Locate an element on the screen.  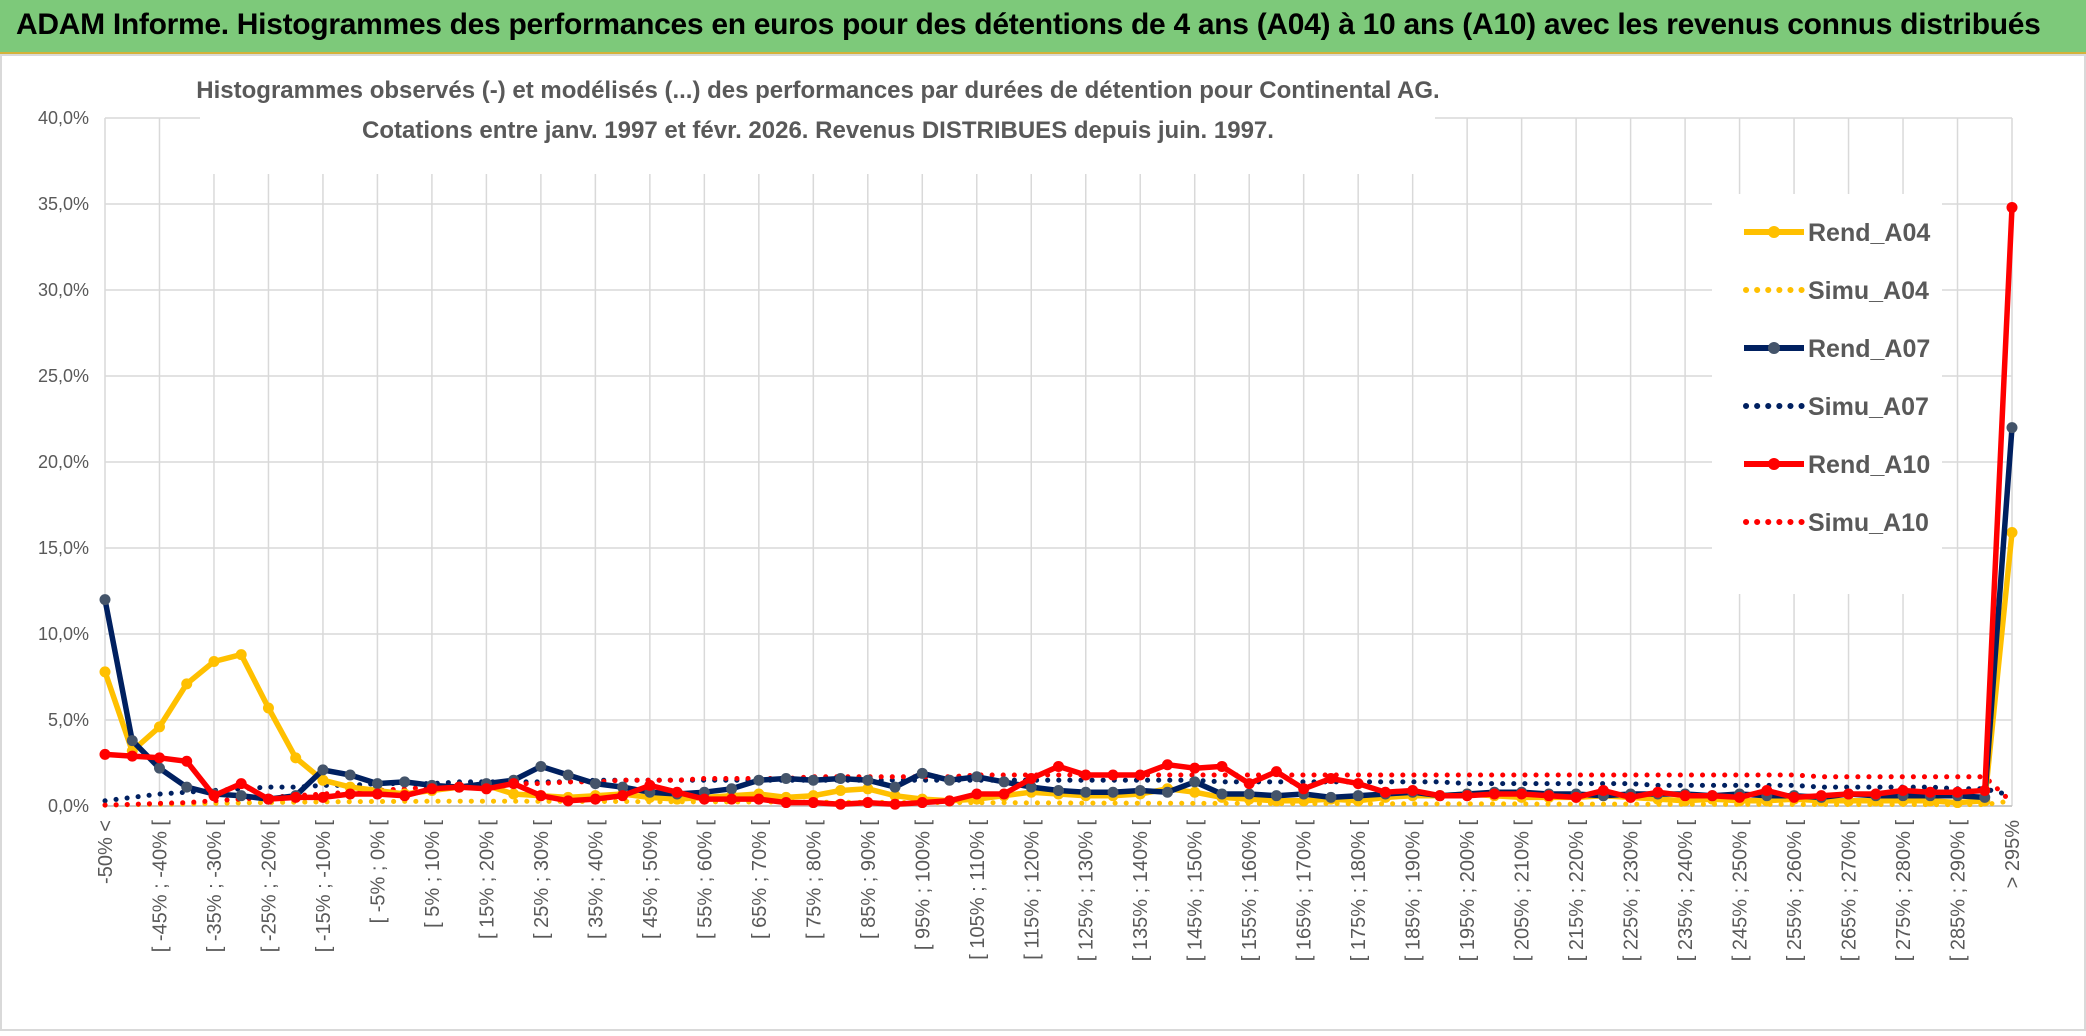
series-line-Simu_A07 is located at coordinates (1058, 790).